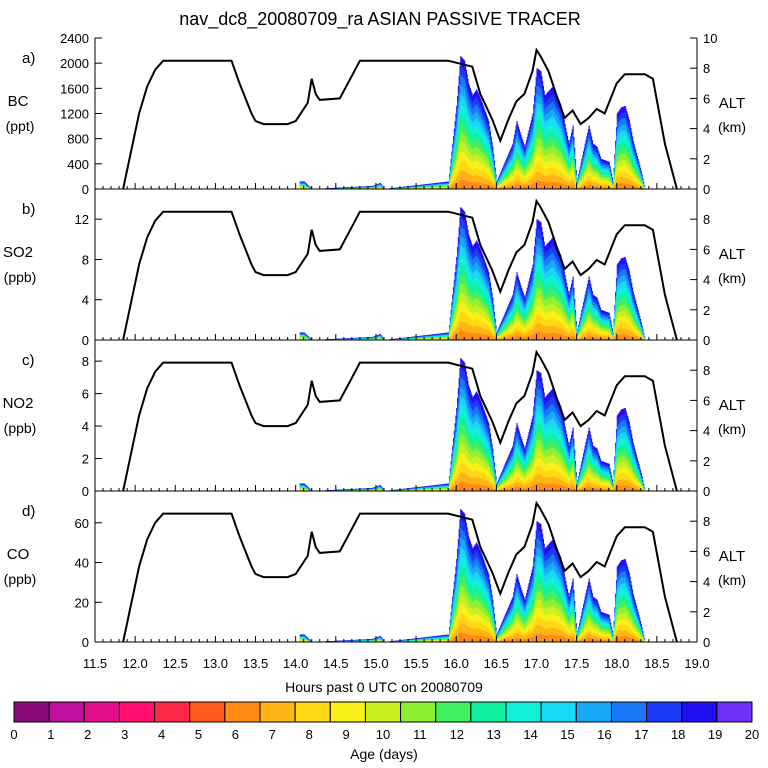  Describe the element at coordinates (380, 19) in the screenshot. I see `chart-title: nav_dc8_20080709_ra ASIAN PASSIVE TRACER` at that location.